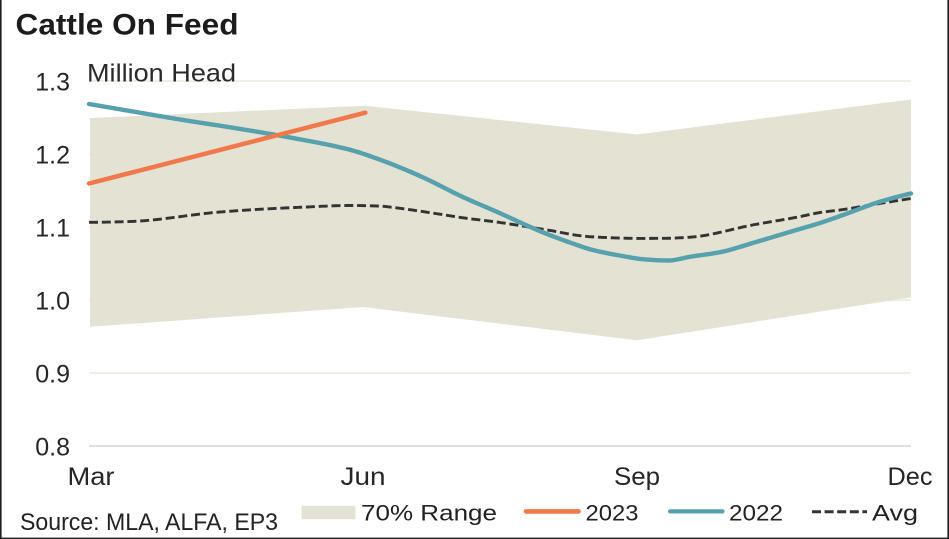  I want to click on svg-text: Mar, so click(91, 477).